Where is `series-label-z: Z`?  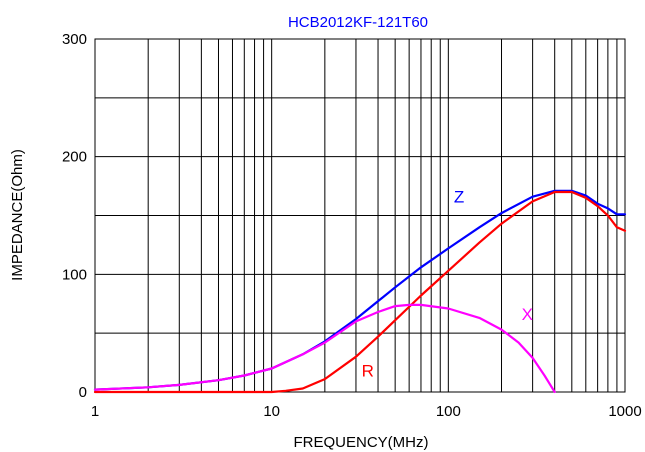 series-label-z: Z is located at coordinates (459, 197).